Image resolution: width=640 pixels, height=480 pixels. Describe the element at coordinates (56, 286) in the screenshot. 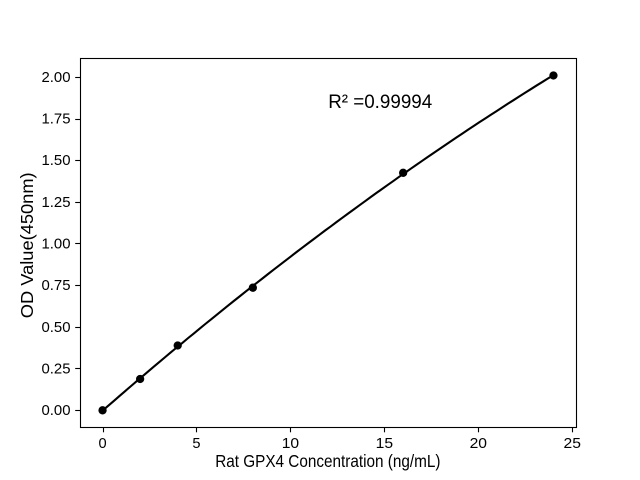

I see `svg-text: 0.75` at that location.